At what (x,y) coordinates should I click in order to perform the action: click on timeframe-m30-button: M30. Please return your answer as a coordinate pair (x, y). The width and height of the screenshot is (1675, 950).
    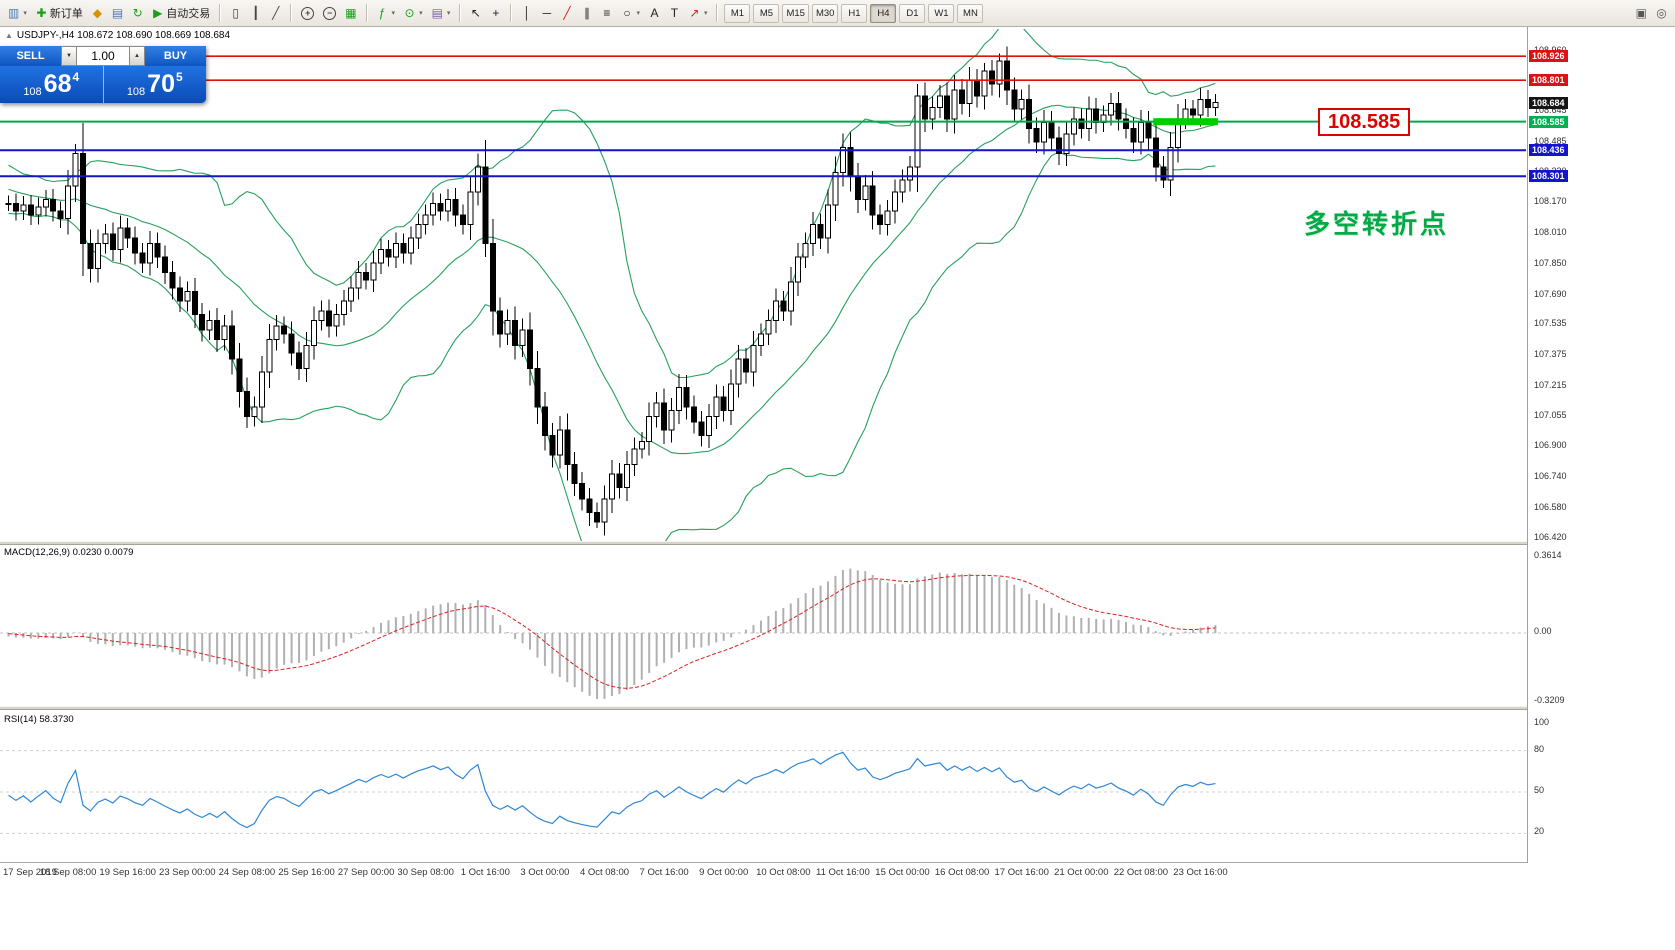
    Looking at the image, I should click on (825, 13).